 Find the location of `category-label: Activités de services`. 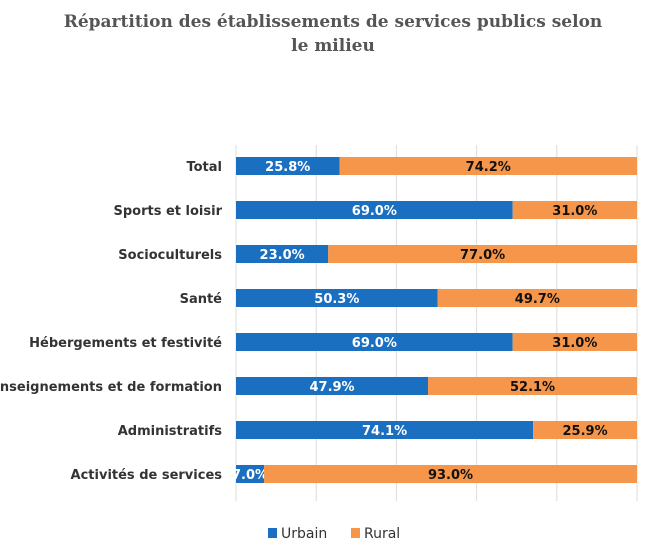

category-label: Activités de services is located at coordinates (147, 475).